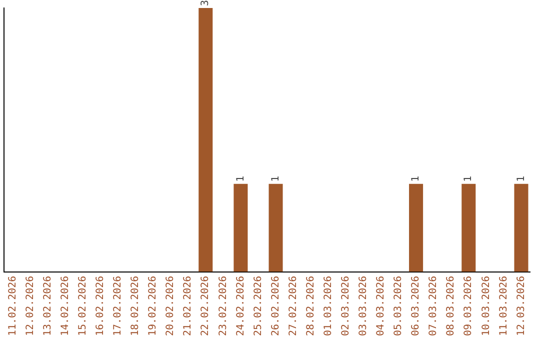 This screenshot has width=540, height=340. Describe the element at coordinates (381, 306) in the screenshot. I see `x-tick-label: 04.03.2026` at that location.